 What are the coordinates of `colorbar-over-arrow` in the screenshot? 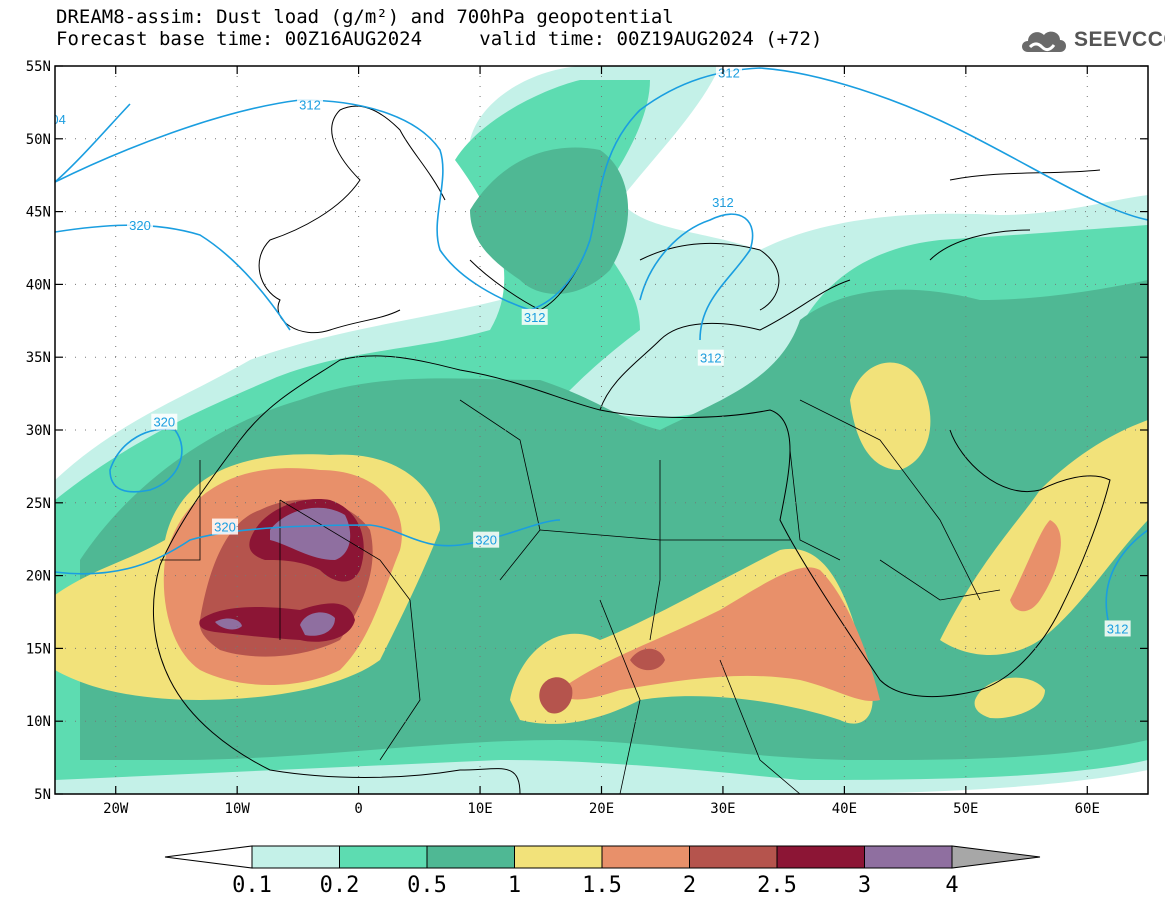 It's located at (996, 857).